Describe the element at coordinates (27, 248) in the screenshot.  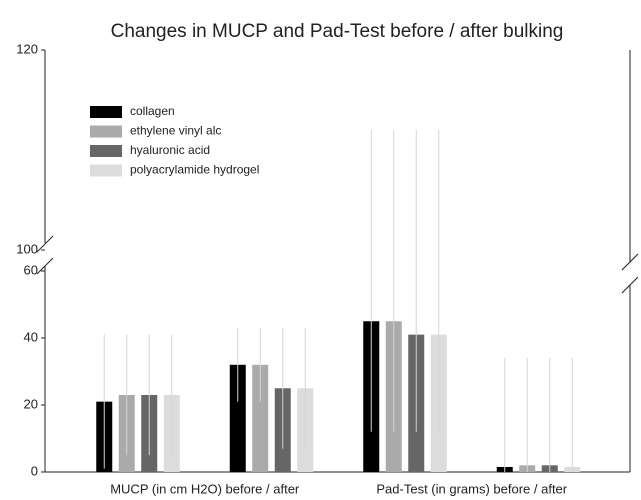
I see `y-tick-label: 100` at that location.